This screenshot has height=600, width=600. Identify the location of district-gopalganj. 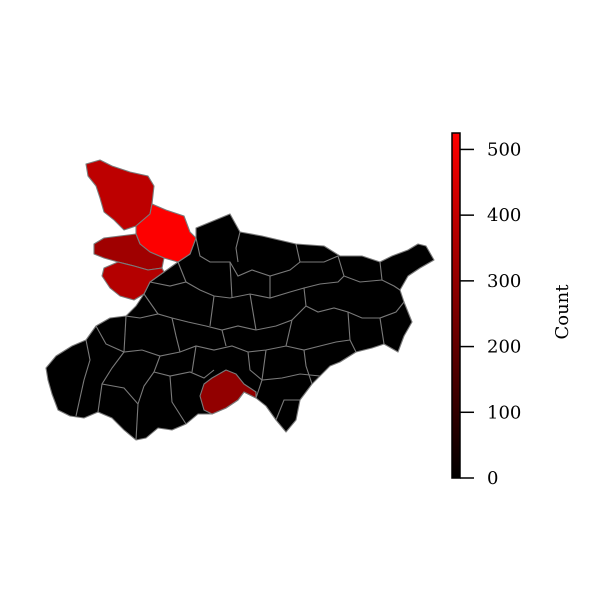
(129, 252).